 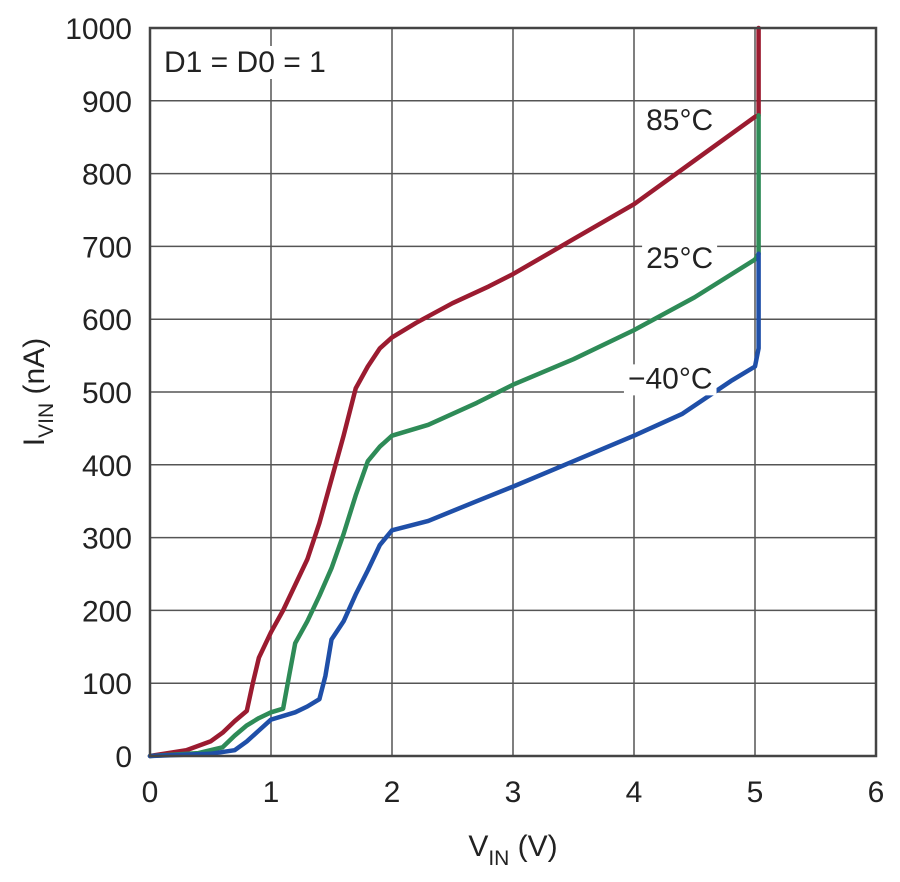 What do you see at coordinates (107, 611) in the screenshot?
I see `y-tick-label: 200` at bounding box center [107, 611].